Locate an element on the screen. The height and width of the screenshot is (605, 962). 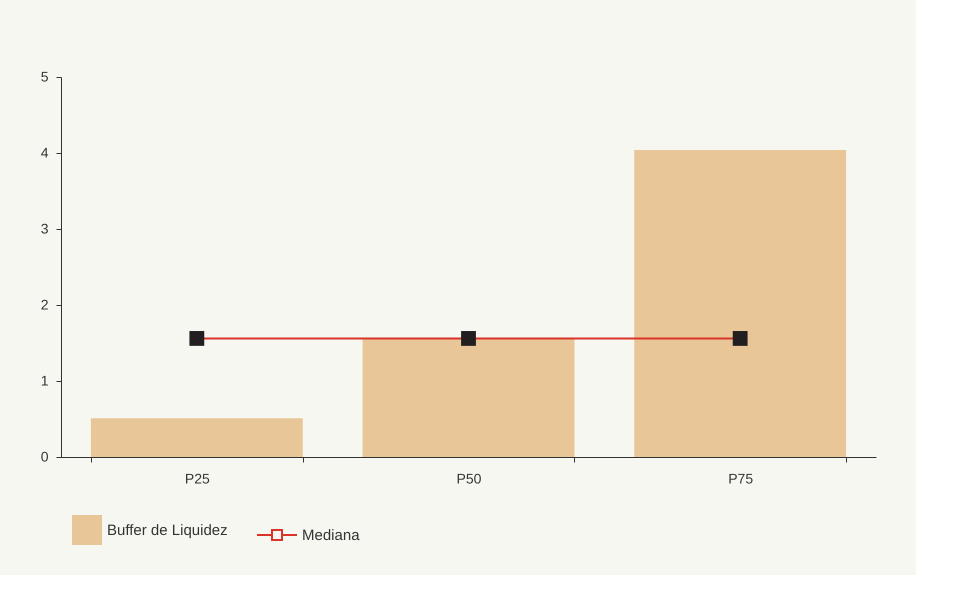
legend-label: Buffer de Liquidez is located at coordinates (167, 530).